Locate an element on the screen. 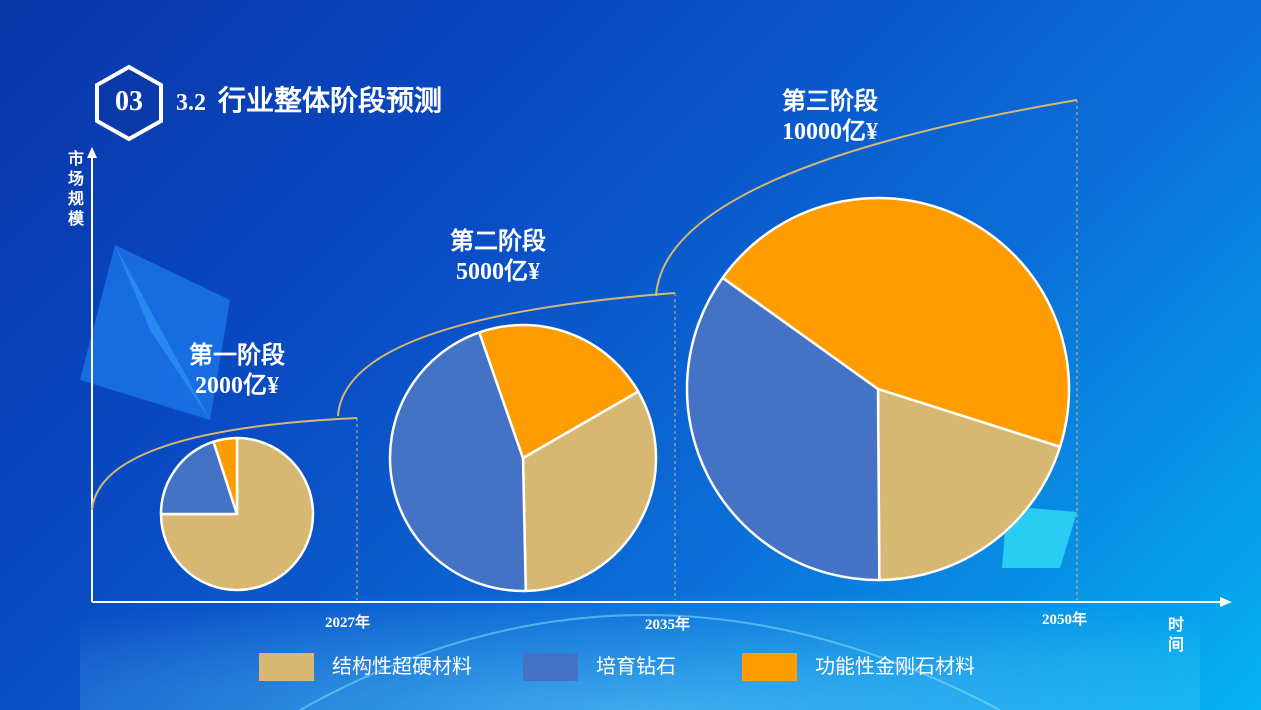  stage-2-label: 第二阶段 5000亿¥ is located at coordinates (498, 257).